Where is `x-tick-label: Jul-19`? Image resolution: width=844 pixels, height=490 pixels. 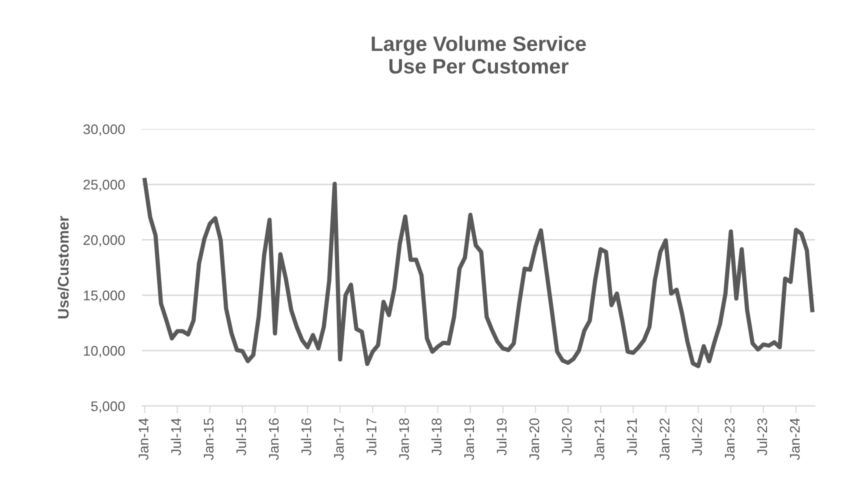 x-tick-label: Jul-19 is located at coordinates (501, 437).